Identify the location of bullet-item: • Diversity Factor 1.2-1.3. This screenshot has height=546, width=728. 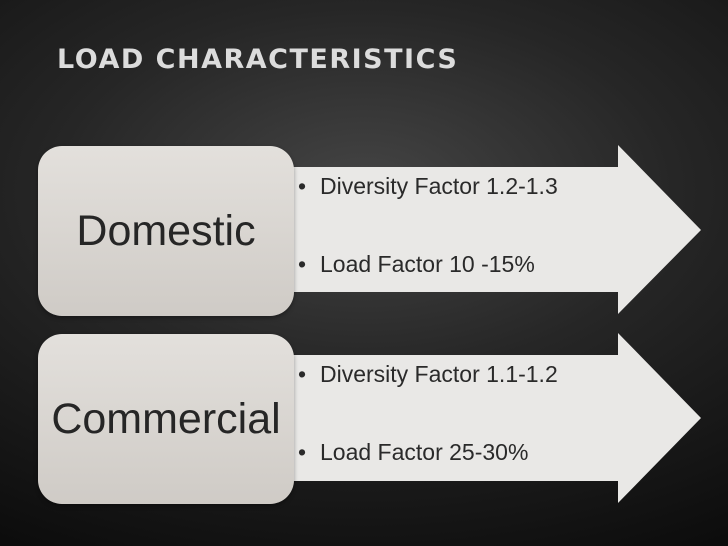
(428, 186).